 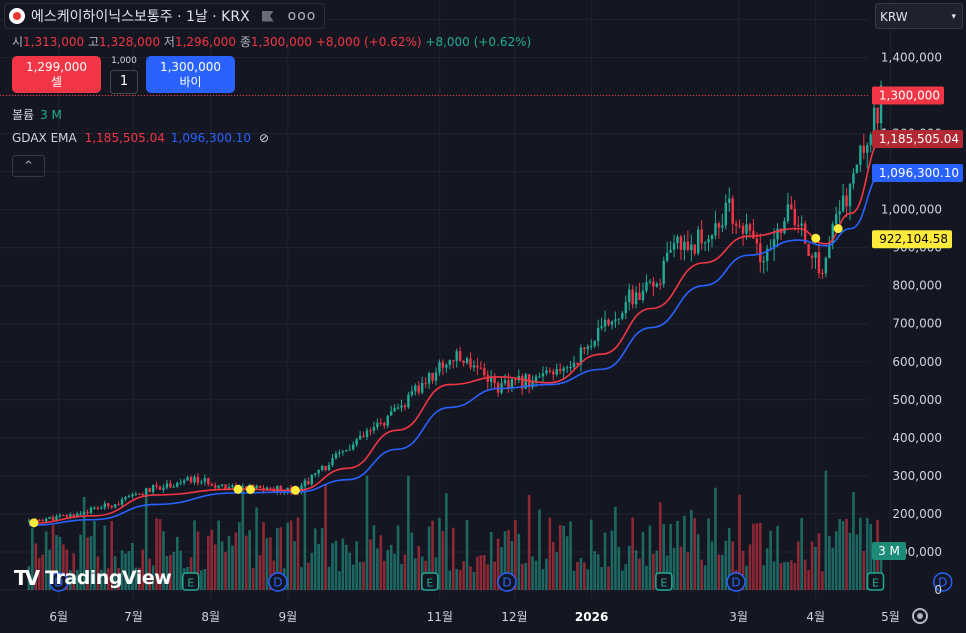 I want to click on y-tick-label: 700,000, so click(x=917, y=324).